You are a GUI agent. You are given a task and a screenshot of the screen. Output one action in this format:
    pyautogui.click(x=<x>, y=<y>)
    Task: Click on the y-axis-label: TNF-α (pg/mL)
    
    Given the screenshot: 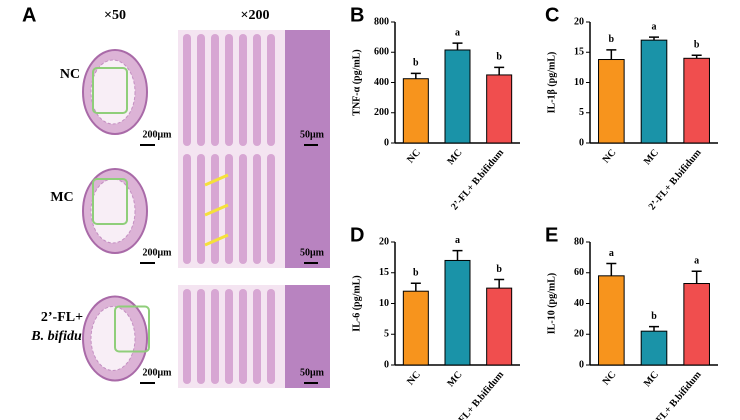 What is the action you would take?
    pyautogui.click(x=356, y=82)
    